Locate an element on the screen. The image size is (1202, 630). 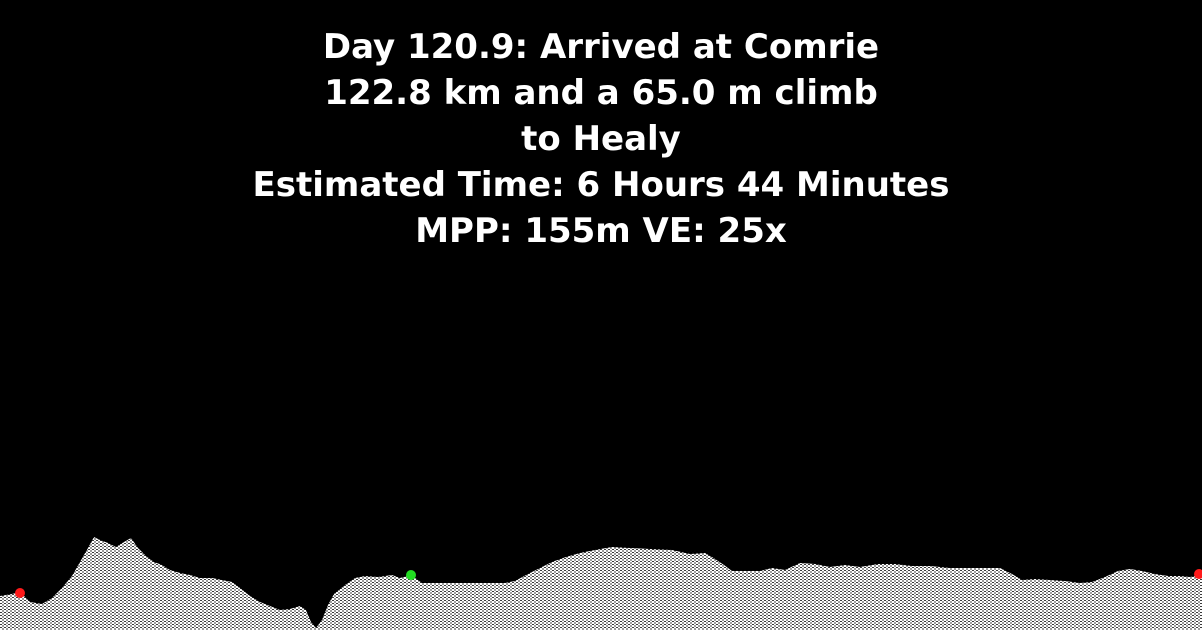
estimated-time-text: Estimated Time: 6 Hours 44 Minutes is located at coordinates (601, 185).